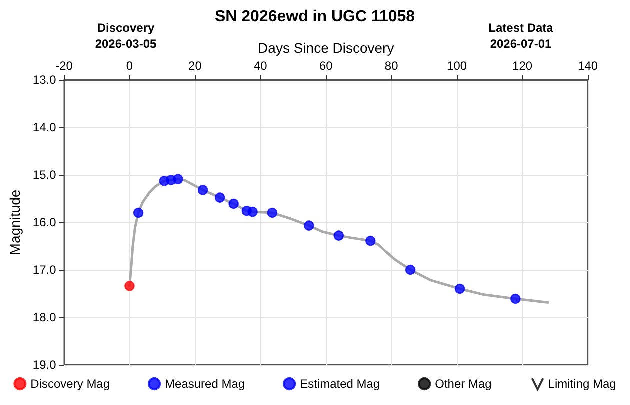 The width and height of the screenshot is (630, 405). Describe the element at coordinates (44, 127) in the screenshot. I see `y-tick-label: 14.0` at that location.